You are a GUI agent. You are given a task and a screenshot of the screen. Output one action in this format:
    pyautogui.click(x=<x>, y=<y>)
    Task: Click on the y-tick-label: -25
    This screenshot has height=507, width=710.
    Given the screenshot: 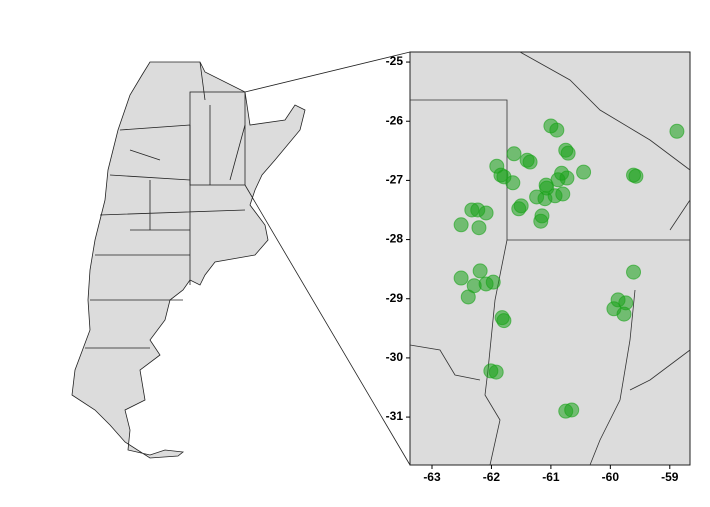 What is the action you would take?
    pyautogui.click(x=395, y=61)
    